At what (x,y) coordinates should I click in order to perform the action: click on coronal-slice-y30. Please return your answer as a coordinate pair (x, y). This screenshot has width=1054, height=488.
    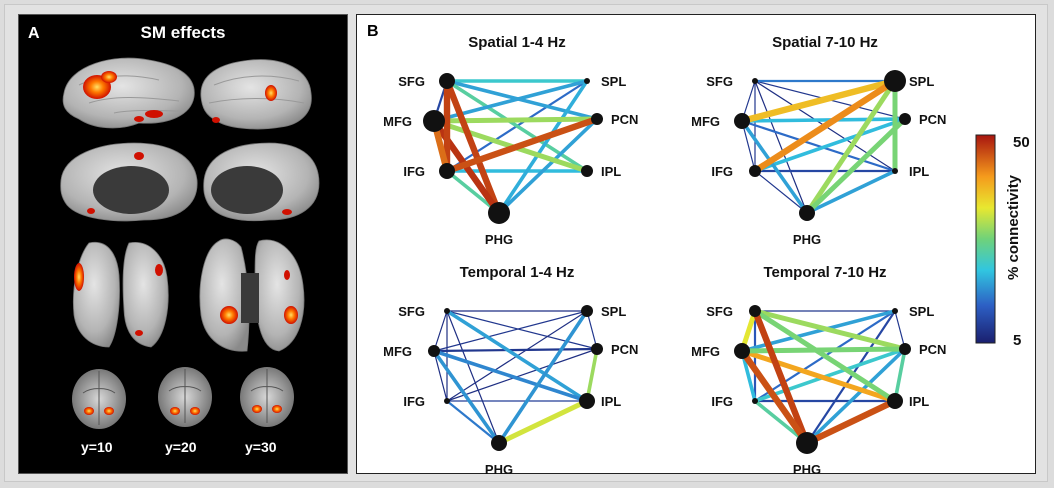
    Looking at the image, I should click on (267, 397).